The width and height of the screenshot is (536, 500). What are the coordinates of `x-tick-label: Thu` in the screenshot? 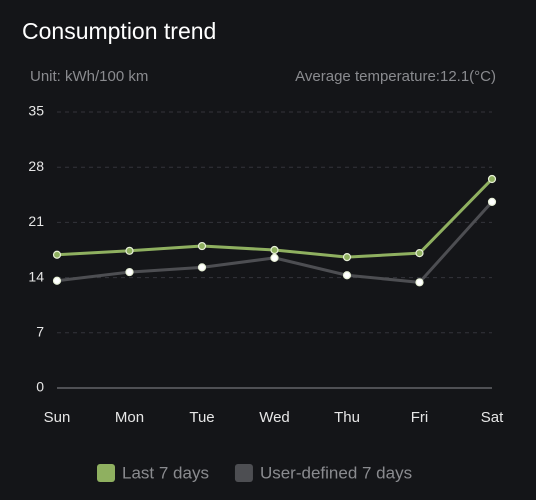 It's located at (347, 417).